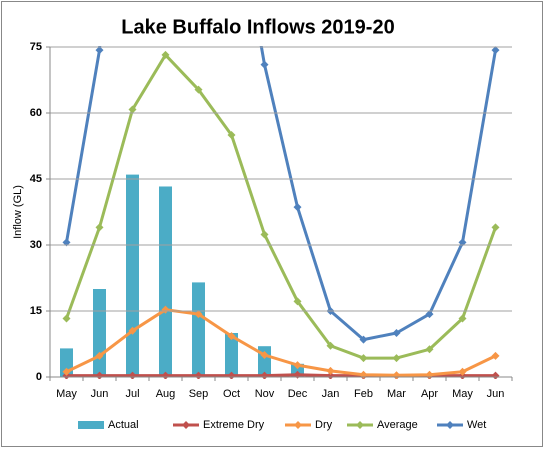  I want to click on x-tick-label: Oct, so click(231, 394).